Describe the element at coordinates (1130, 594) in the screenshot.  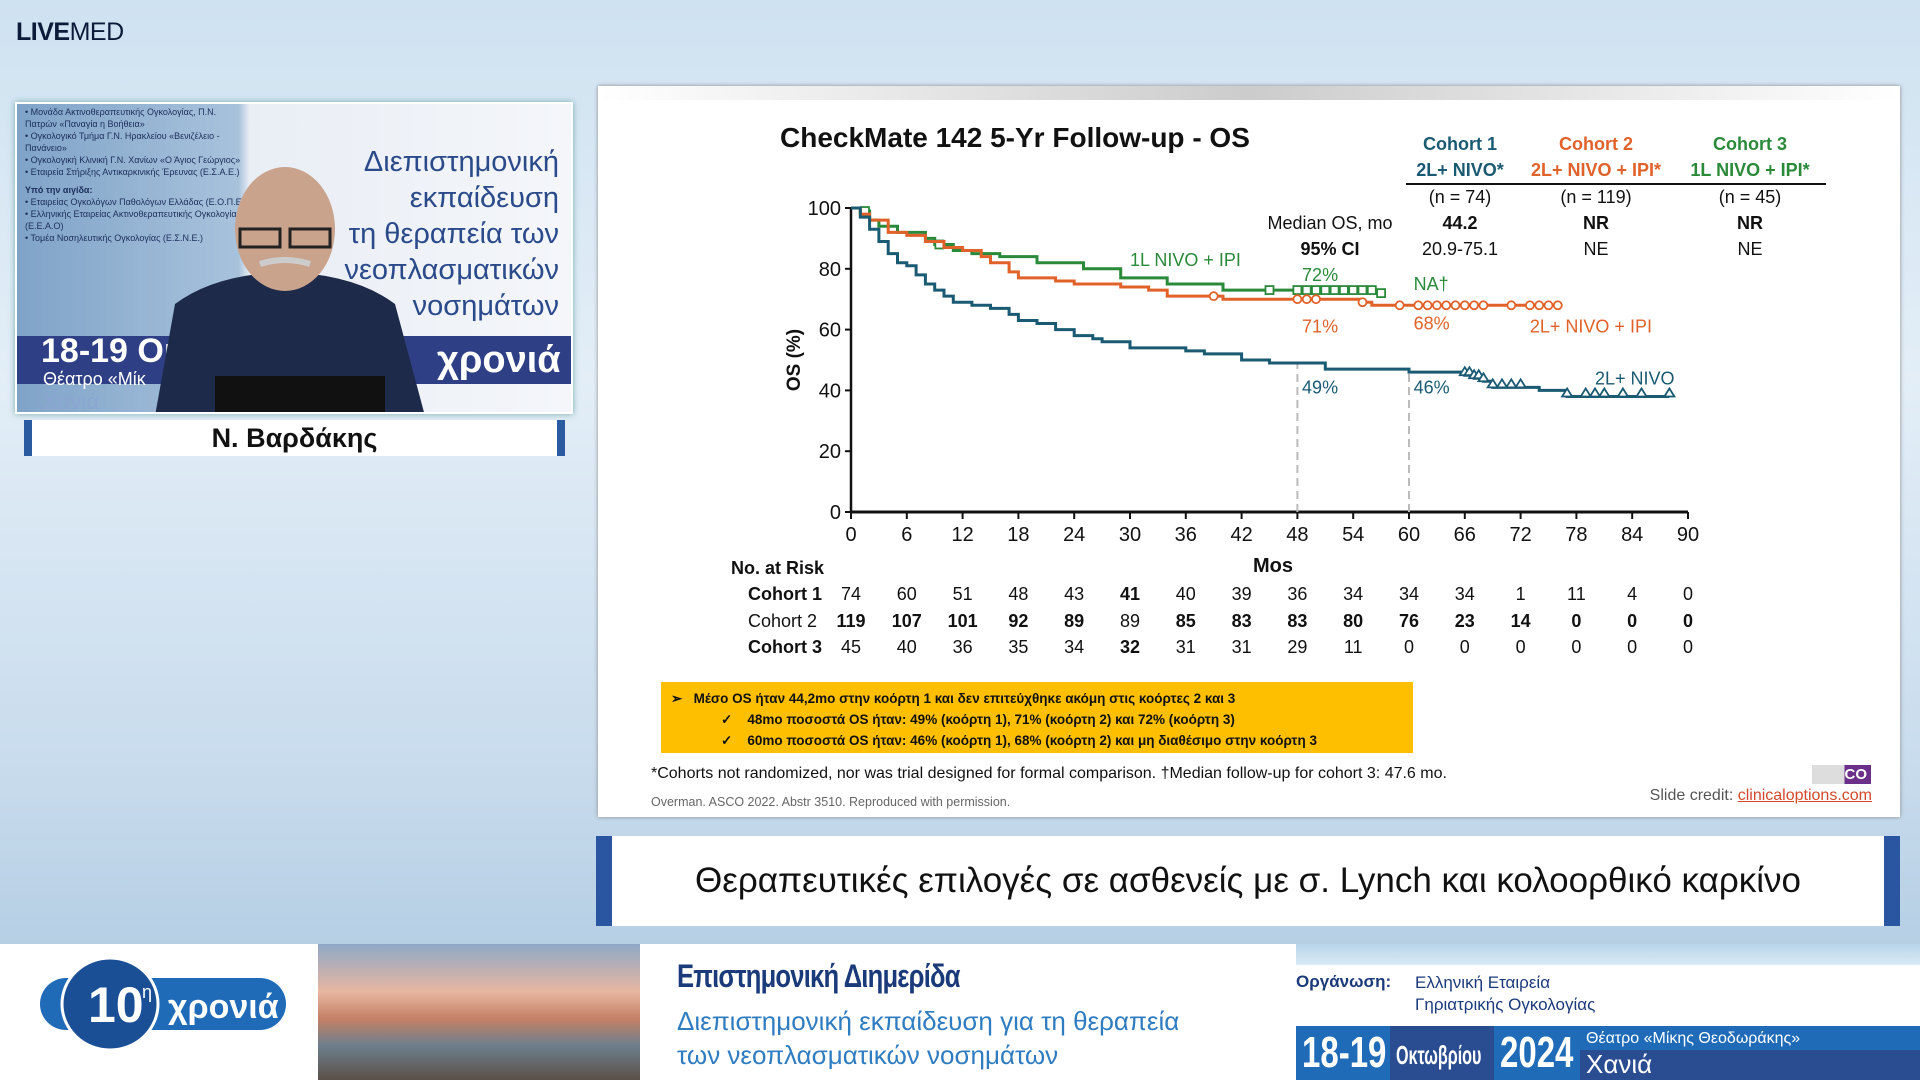
I see `risk-cell: 41` at that location.